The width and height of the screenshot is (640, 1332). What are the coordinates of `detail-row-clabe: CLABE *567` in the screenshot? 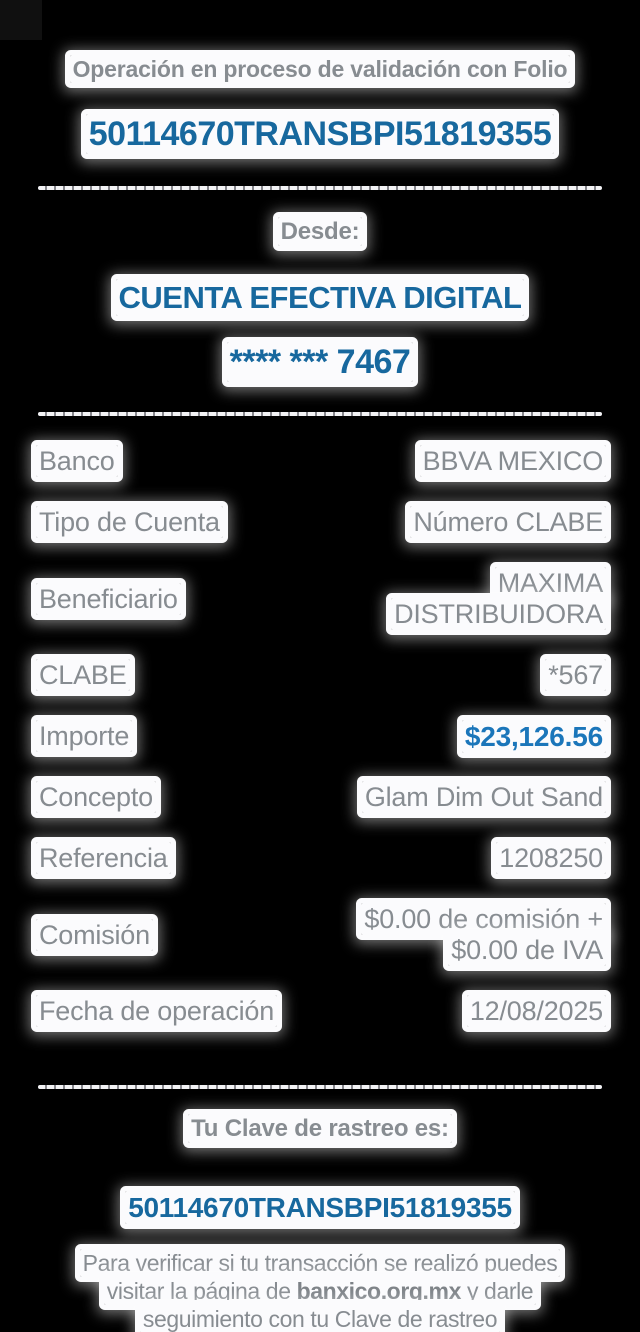 It's located at (321, 675).